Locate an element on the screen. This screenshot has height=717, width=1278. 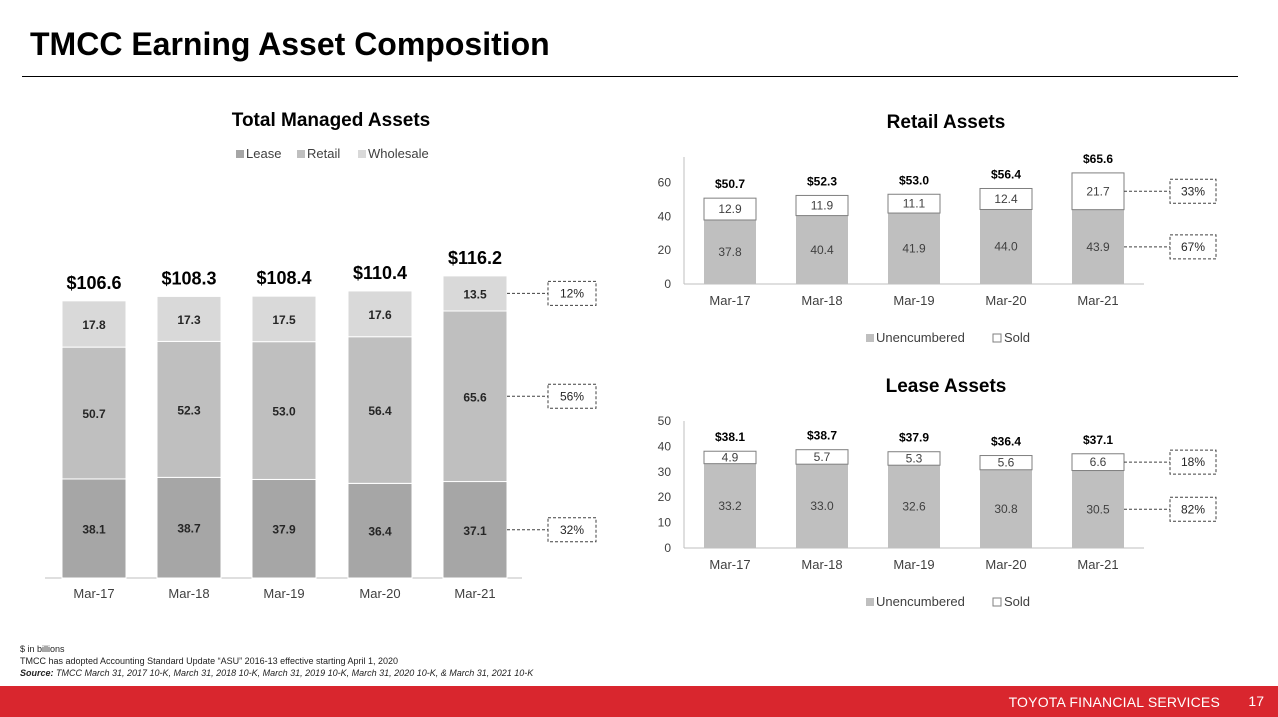
data-label-lease: 37.9 is located at coordinates (284, 530).